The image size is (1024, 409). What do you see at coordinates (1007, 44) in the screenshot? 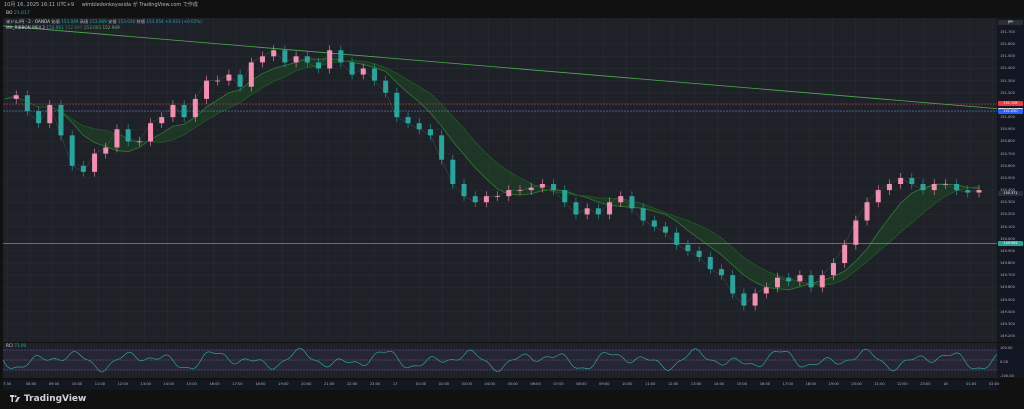
I see `price-tick-label: 151.600` at bounding box center [1007, 44].